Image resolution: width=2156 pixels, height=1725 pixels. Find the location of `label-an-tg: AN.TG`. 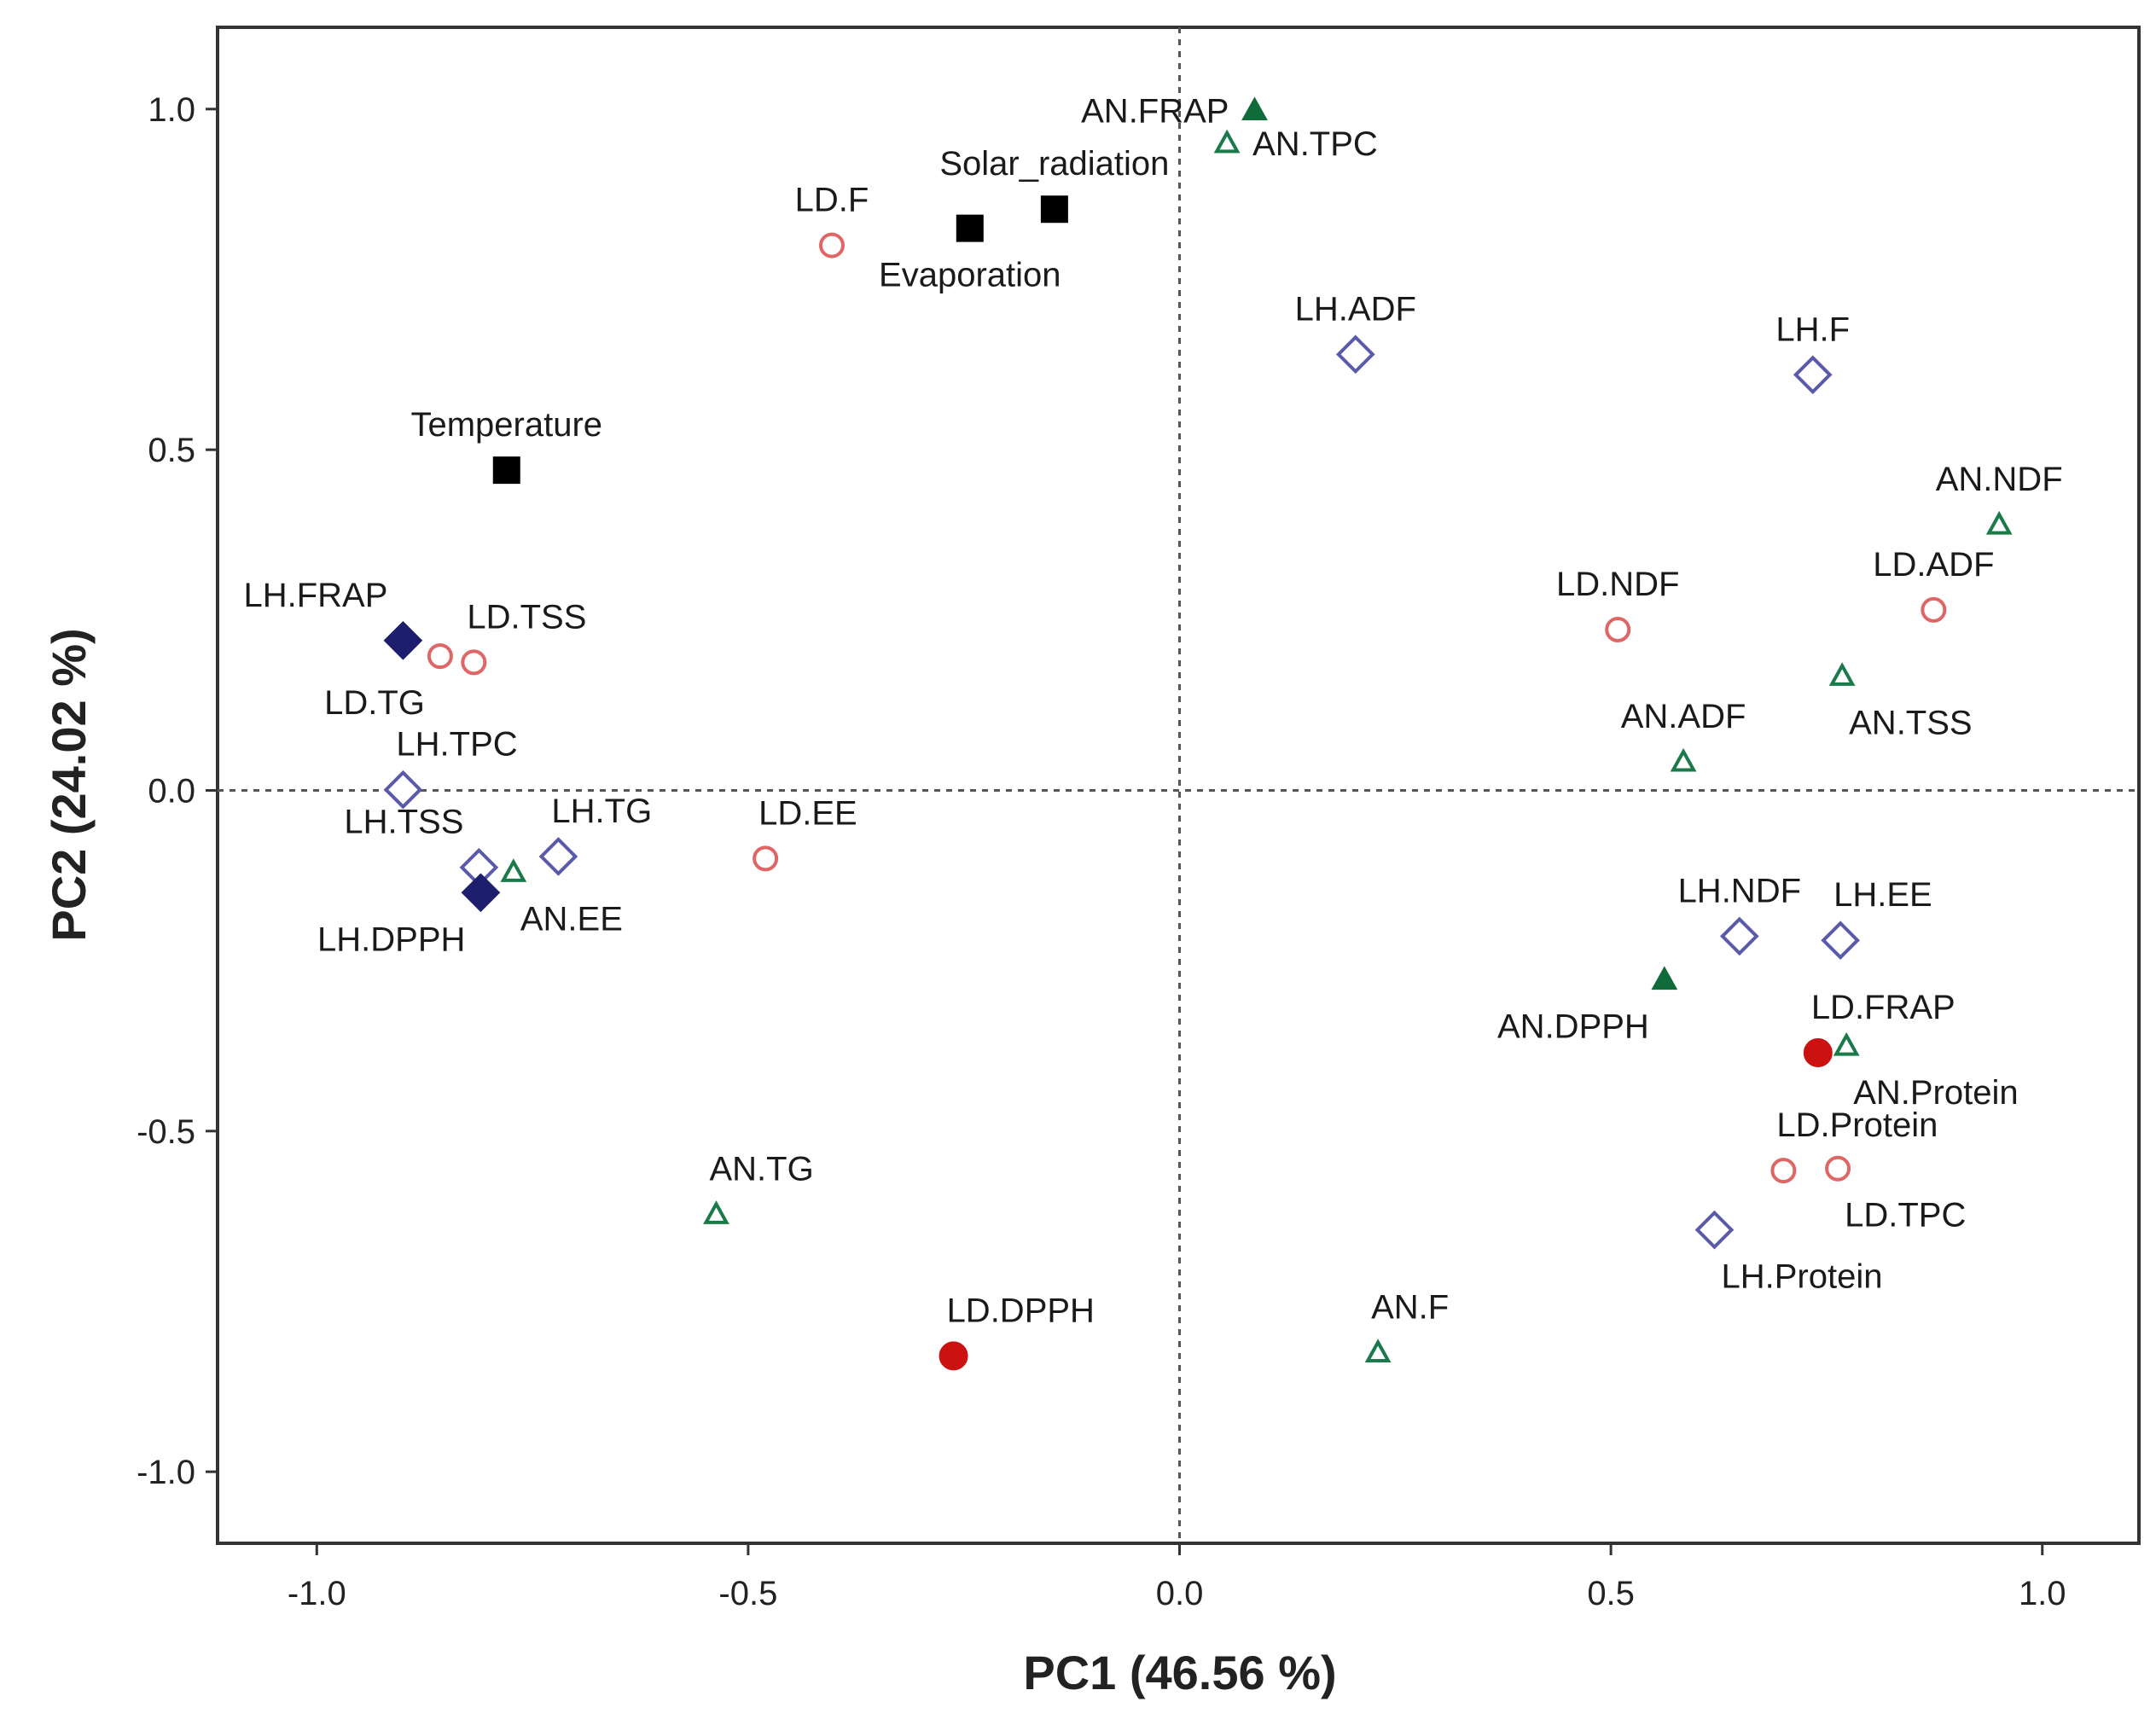

label-an-tg: AN.TG is located at coordinates (761, 1169).